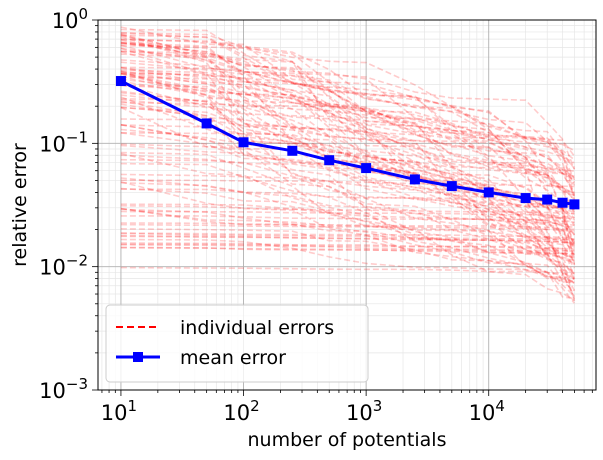 This screenshot has height=460, width=603. Describe the element at coordinates (63, 389) in the screenshot. I see `y-tick-label: 10⁻³` at that location.